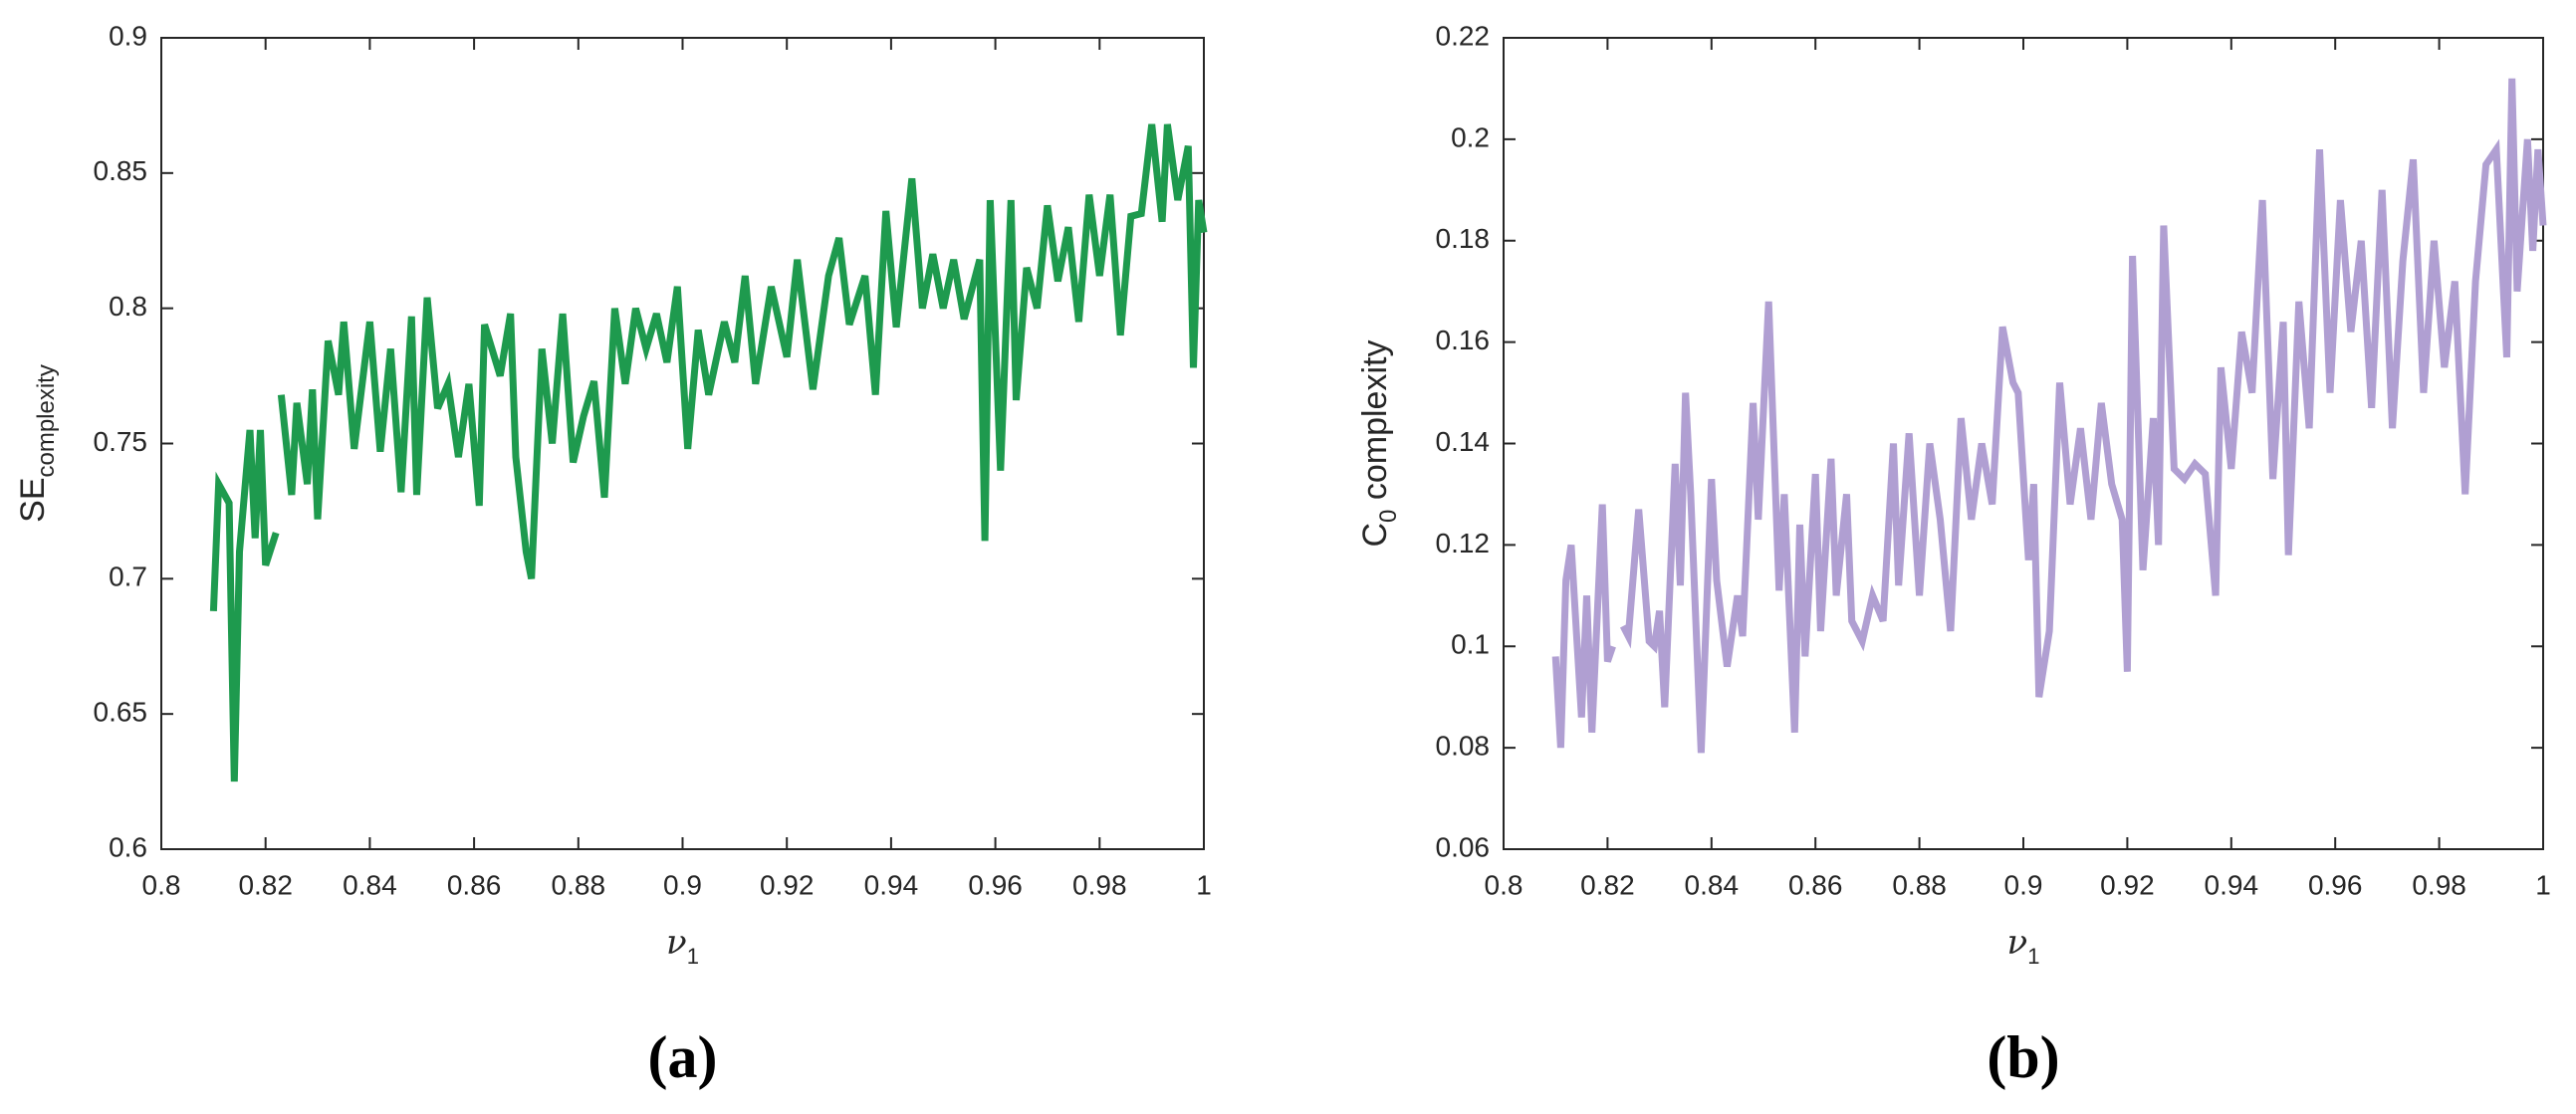  I want to click on y-label-text: C, so click(1375, 536).